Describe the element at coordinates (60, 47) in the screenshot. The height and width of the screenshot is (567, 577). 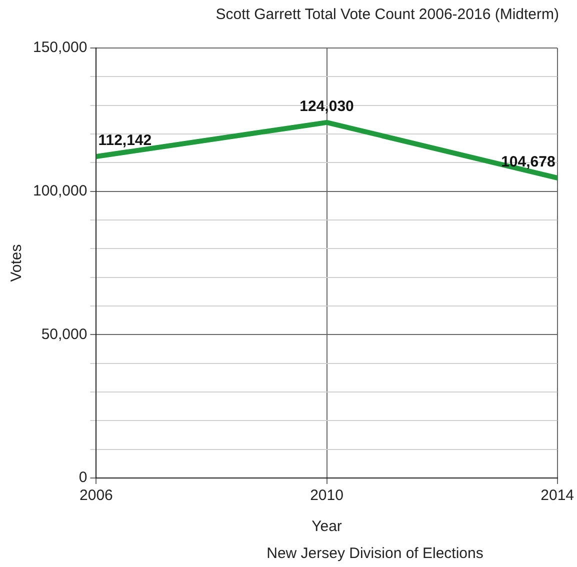
I see `y-tick-label: 150,000` at that location.